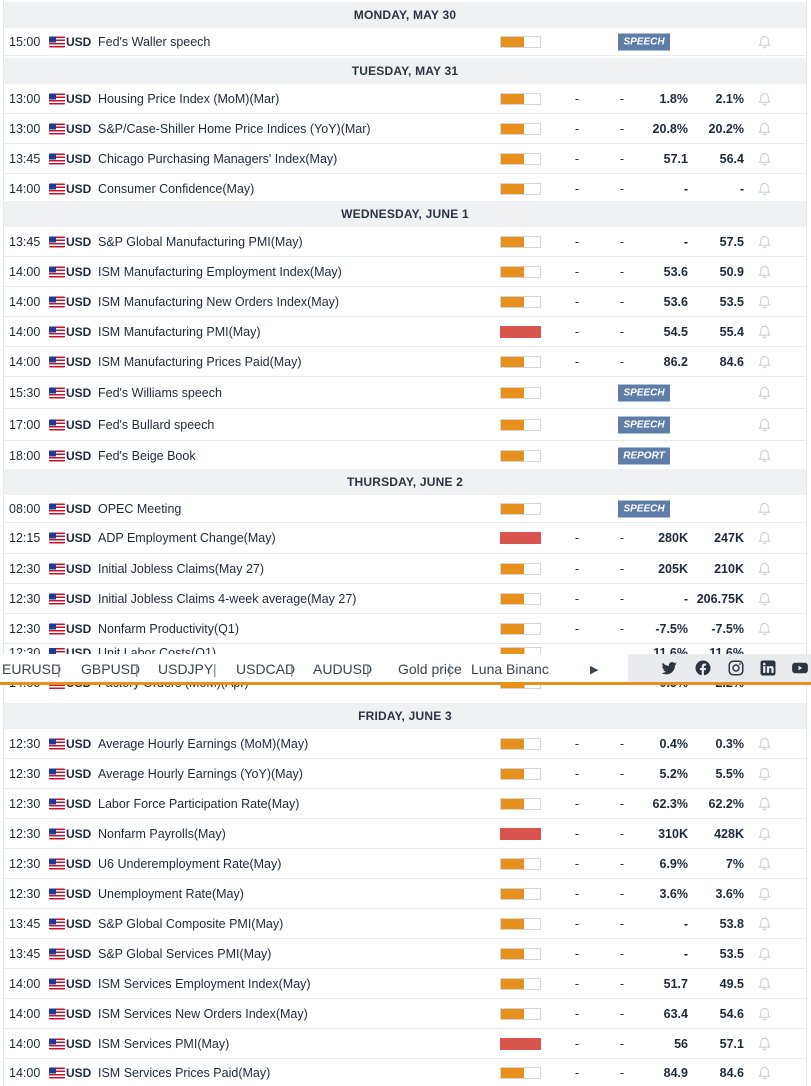 This screenshot has width=811, height=1086. What do you see at coordinates (200, 241) in the screenshot?
I see `event-name: S&P Global Manufacturing PMI(May)` at bounding box center [200, 241].